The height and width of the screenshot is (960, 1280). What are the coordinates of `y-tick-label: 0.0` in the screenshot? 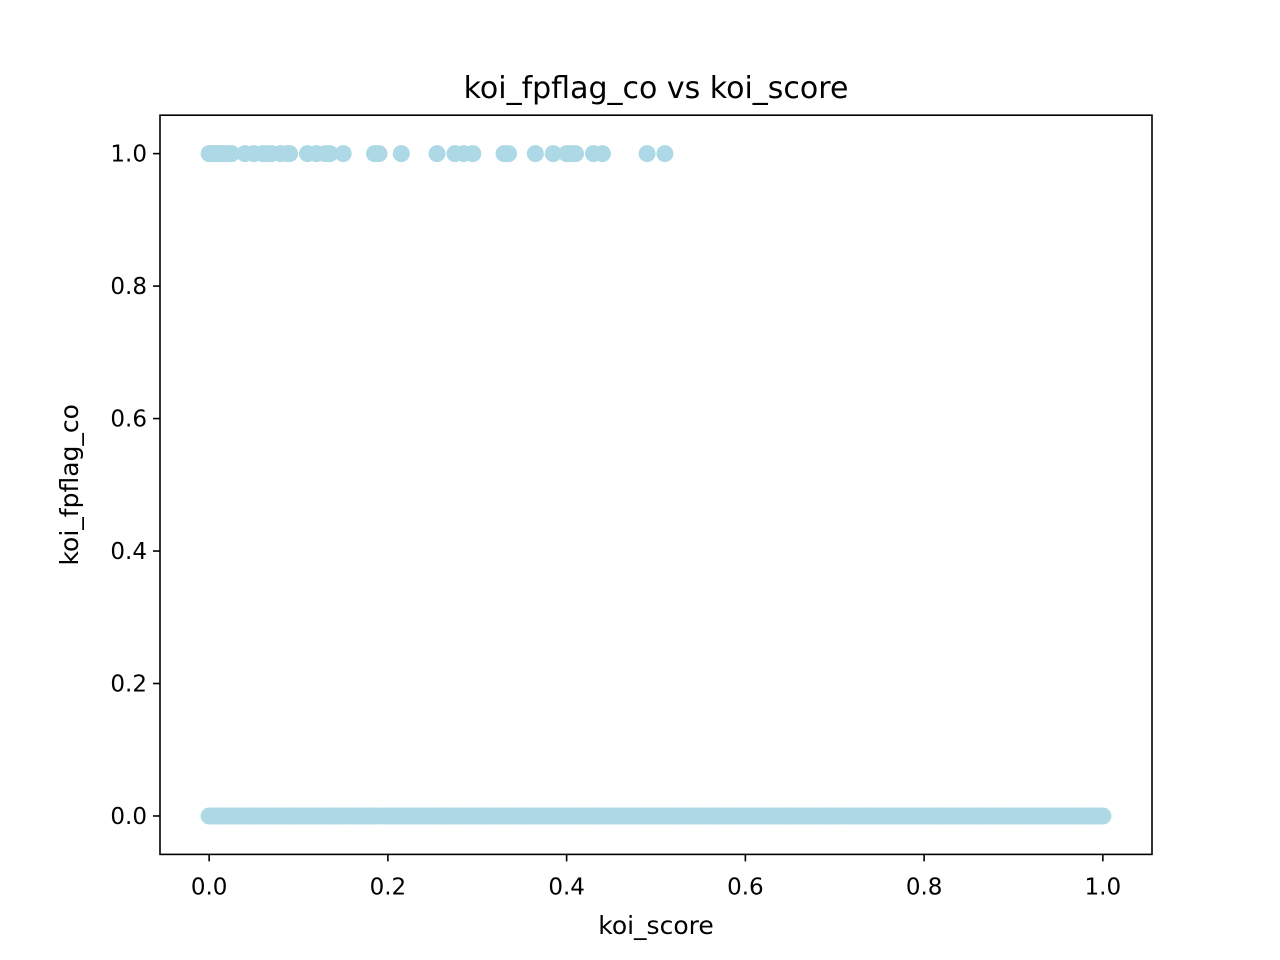 It's located at (128, 817).